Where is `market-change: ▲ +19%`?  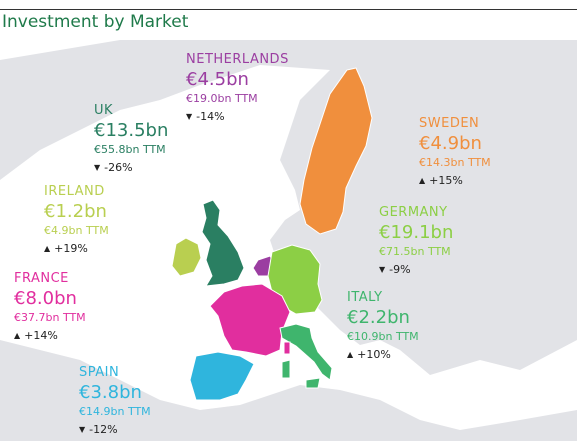
market-change: ▲ +19% is located at coordinates (66, 248).